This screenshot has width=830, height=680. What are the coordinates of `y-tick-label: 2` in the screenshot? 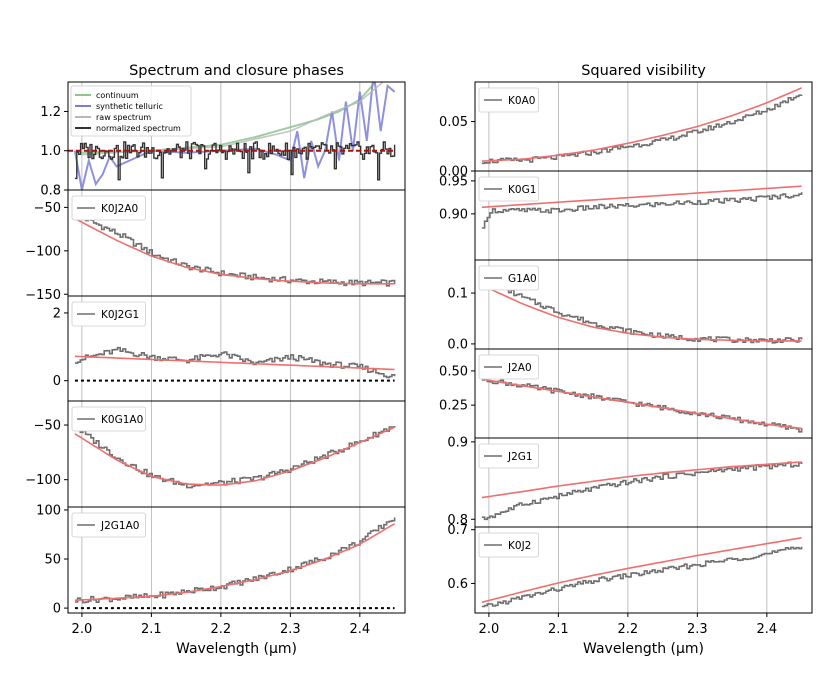 It's located at (57, 313).